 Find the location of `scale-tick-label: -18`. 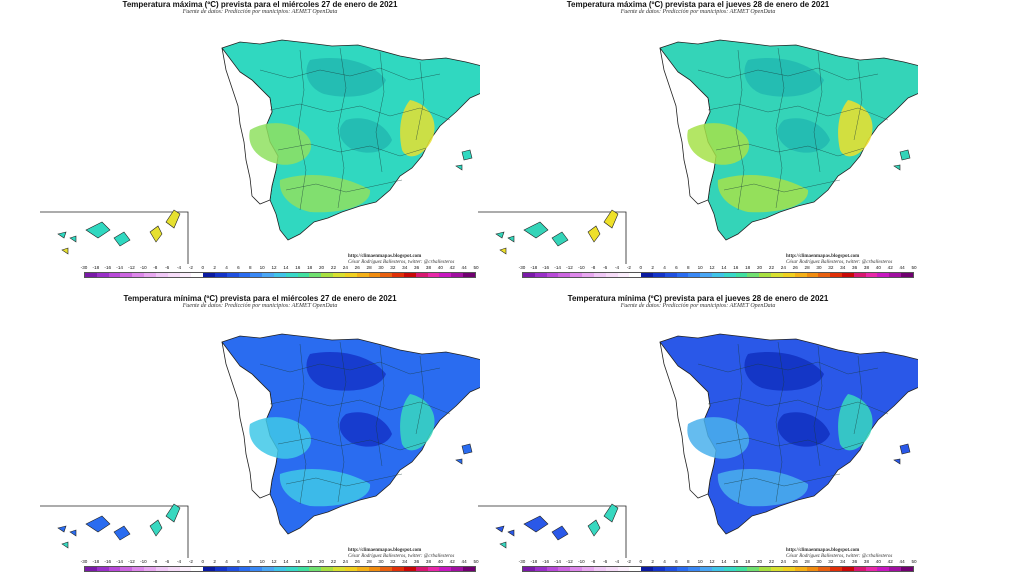

scale-tick-label: -18 is located at coordinates (96, 267).